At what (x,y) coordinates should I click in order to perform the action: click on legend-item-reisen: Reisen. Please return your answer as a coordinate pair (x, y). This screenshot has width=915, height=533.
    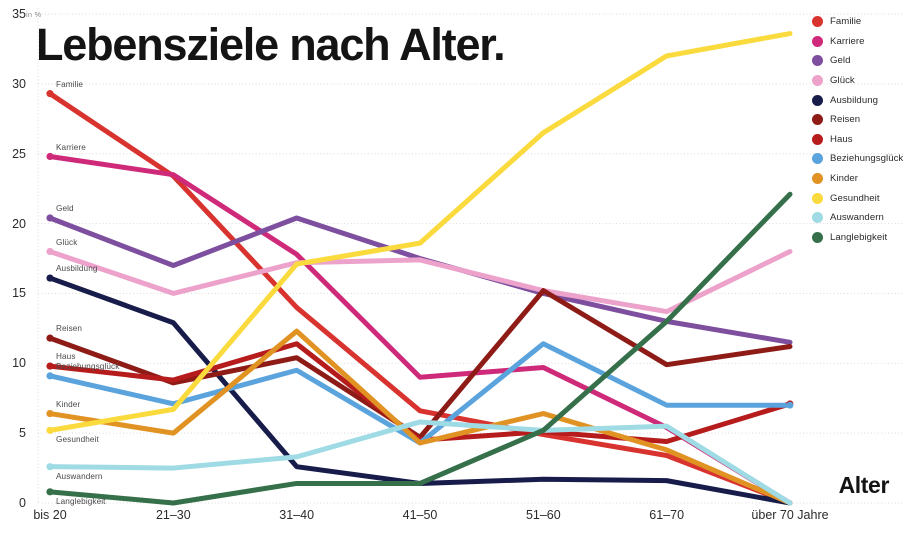
    Looking at the image, I should click on (863, 120).